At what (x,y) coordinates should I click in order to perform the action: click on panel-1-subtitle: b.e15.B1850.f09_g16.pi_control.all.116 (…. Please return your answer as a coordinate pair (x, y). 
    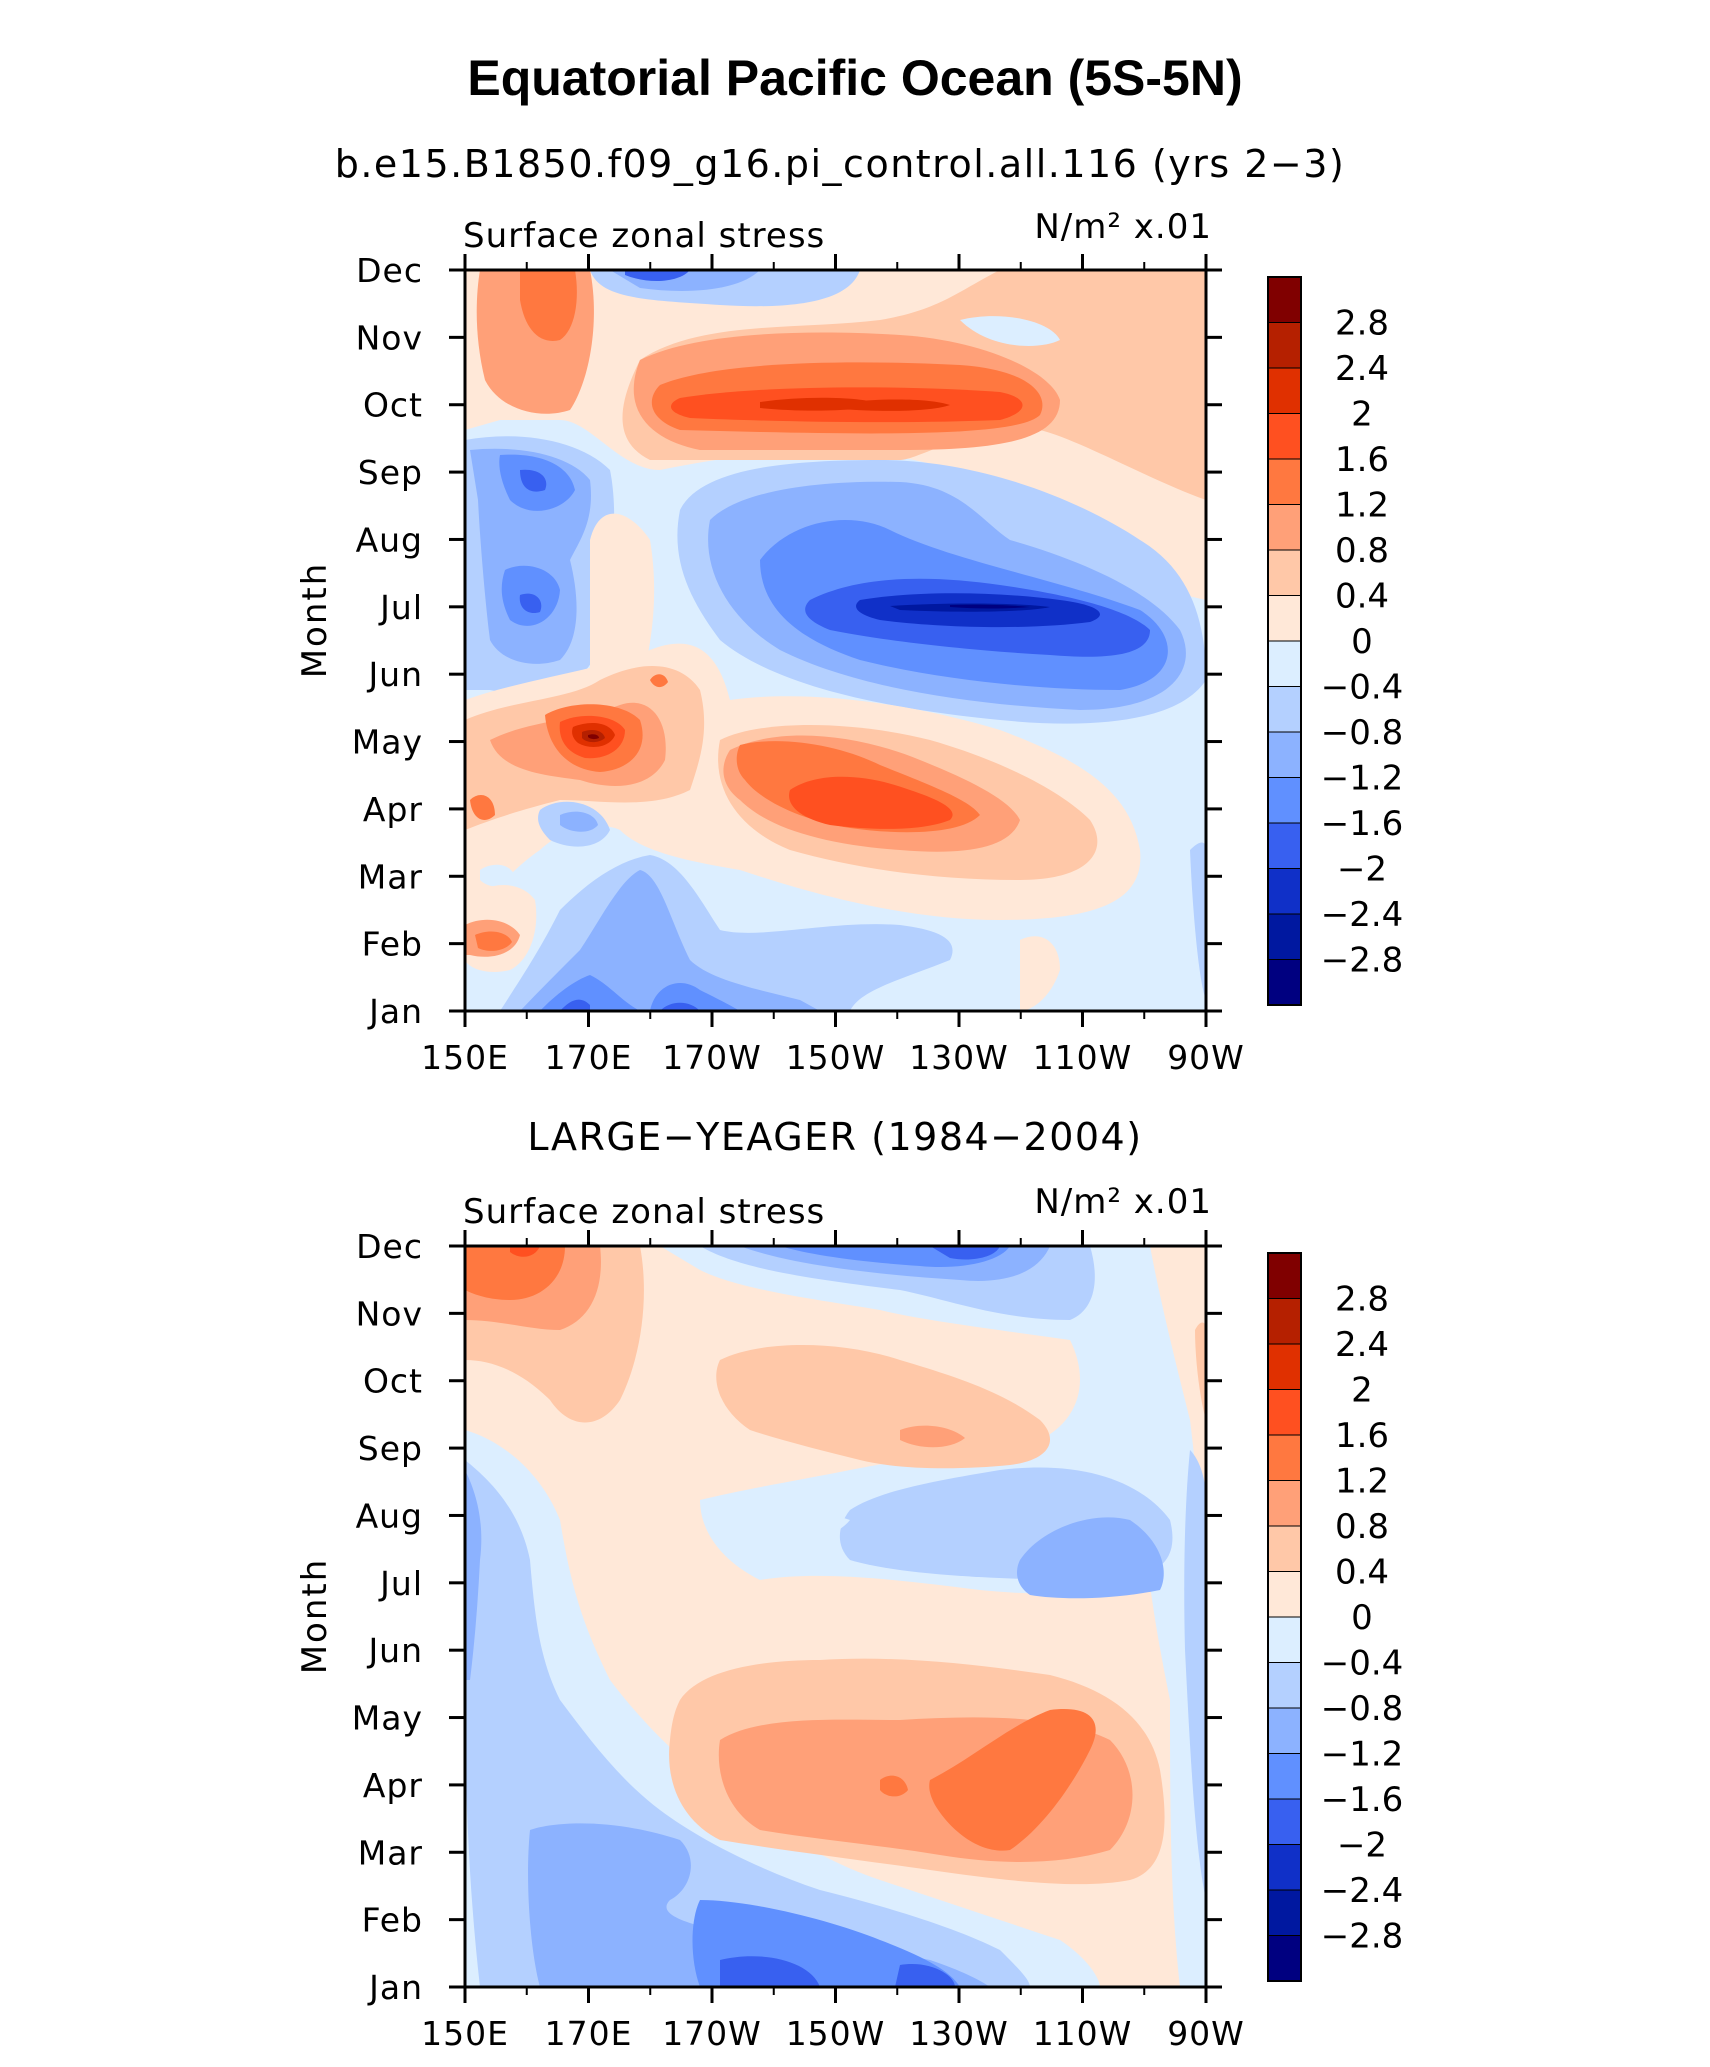
    Looking at the image, I should click on (840, 164).